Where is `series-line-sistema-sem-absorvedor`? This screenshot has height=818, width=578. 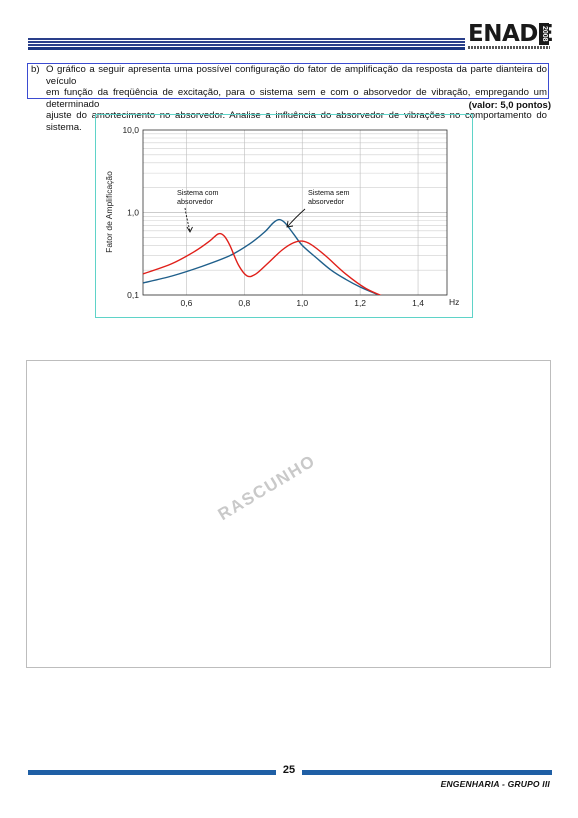 series-line-sistema-sem-absorvedor is located at coordinates (262, 256).